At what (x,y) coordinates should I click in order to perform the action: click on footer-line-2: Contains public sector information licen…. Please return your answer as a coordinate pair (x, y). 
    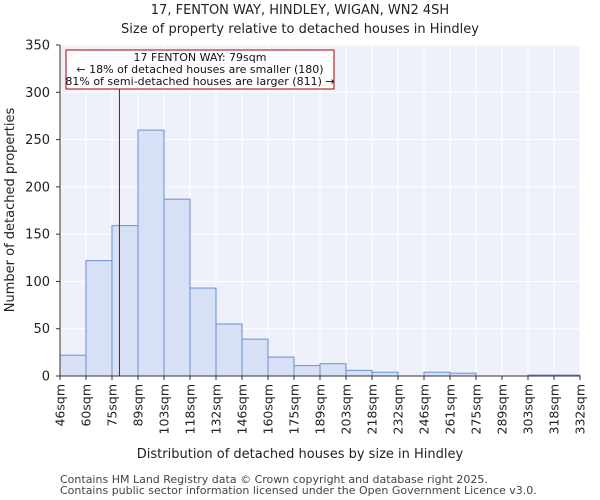
    Looking at the image, I should click on (298, 490).